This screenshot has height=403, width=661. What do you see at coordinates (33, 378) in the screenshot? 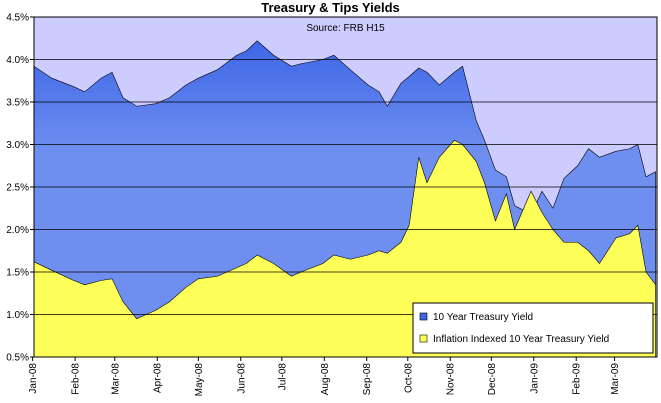
I see `x-tick-label: Jan-08` at bounding box center [33, 378].